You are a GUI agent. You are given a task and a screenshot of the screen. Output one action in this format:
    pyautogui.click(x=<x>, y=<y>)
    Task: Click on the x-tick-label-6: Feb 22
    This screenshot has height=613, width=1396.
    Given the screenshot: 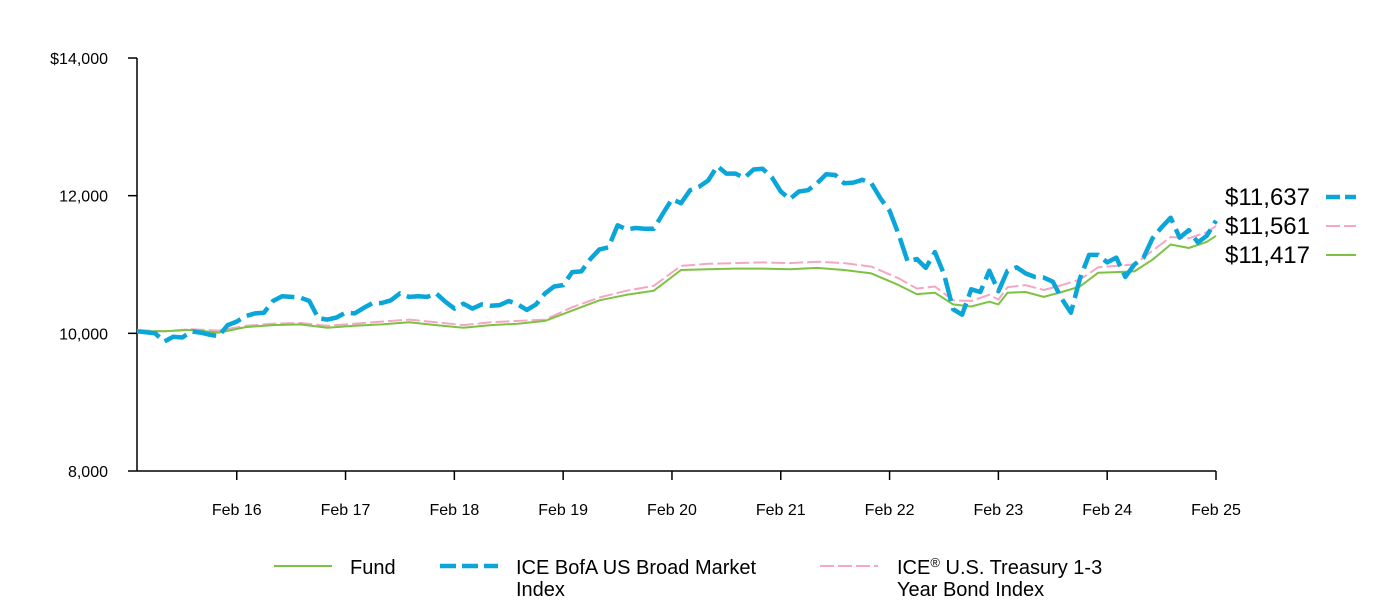 What is the action you would take?
    pyautogui.click(x=890, y=510)
    